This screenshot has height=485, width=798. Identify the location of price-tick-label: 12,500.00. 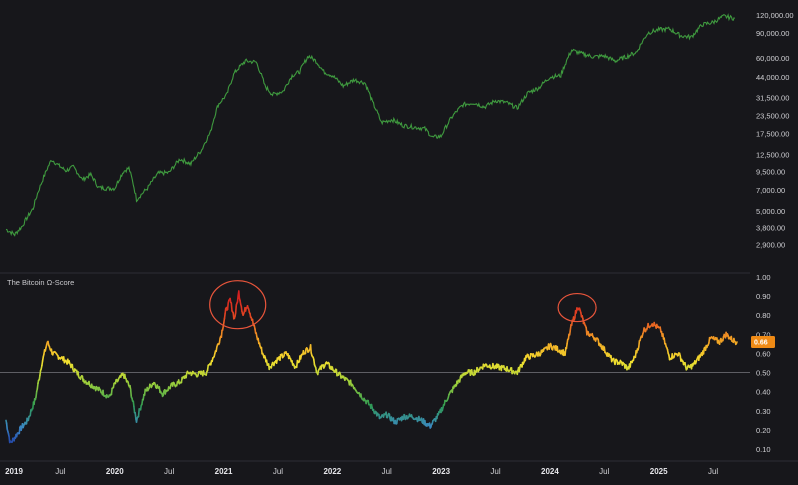
(772, 154).